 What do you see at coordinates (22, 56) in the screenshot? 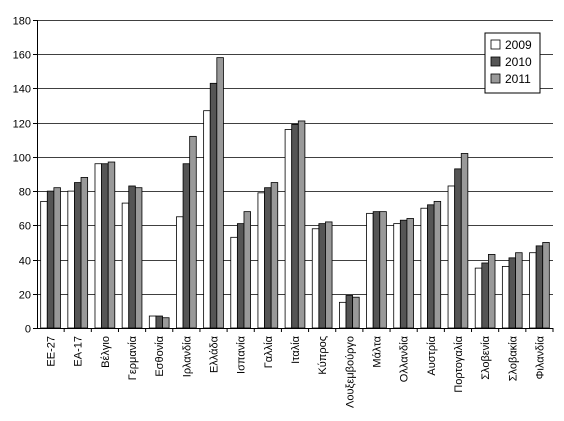
I see `y-tick-label: 160` at bounding box center [22, 56].